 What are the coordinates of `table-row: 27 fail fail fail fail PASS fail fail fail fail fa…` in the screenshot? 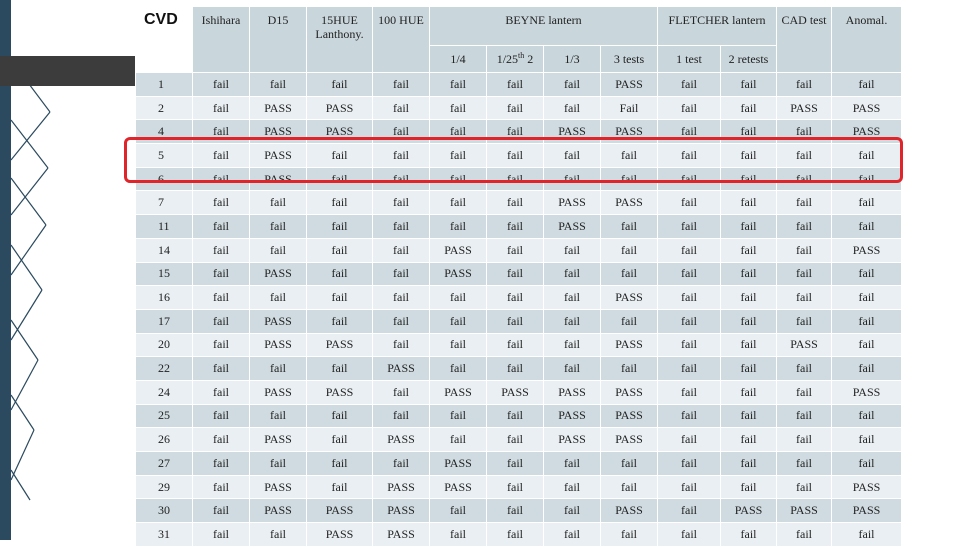 It's located at (519, 463).